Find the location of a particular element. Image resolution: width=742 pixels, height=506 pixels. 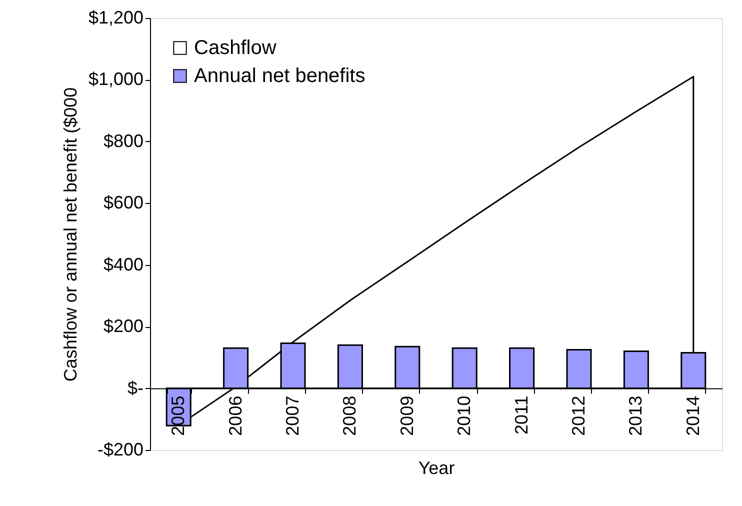

x-tick-label: 2005 is located at coordinates (178, 416).